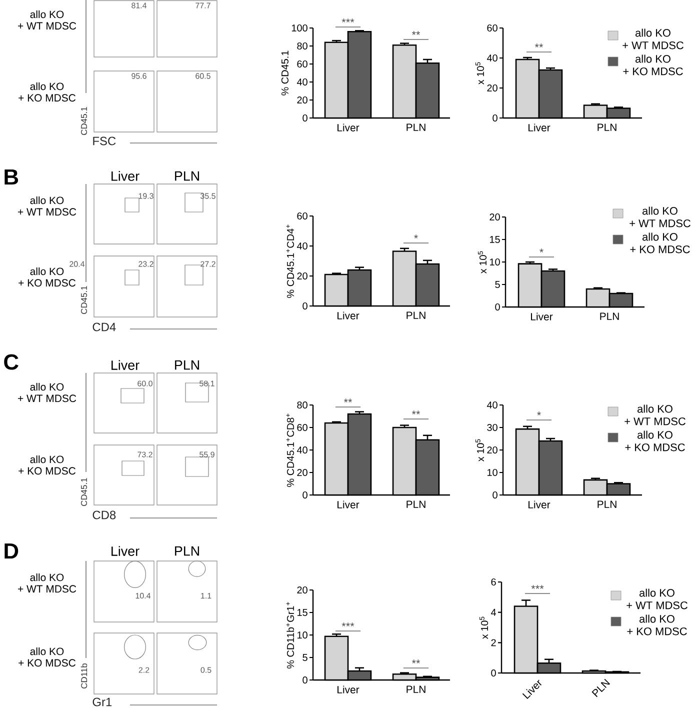  What do you see at coordinates (104, 141) in the screenshot?
I see `text: FSC` at bounding box center [104, 141].